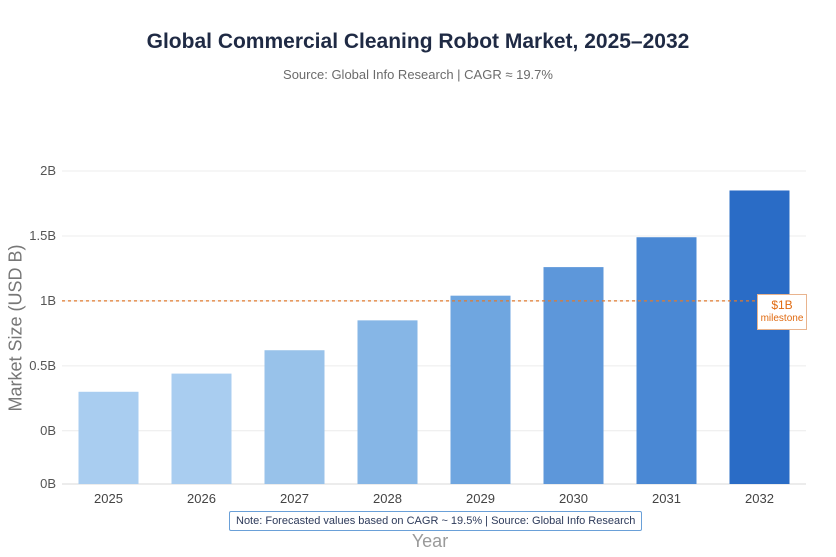 The width and height of the screenshot is (836, 557). Describe the element at coordinates (15, 328) in the screenshot. I see `y-axis-label: Market Size (USD B)` at that location.